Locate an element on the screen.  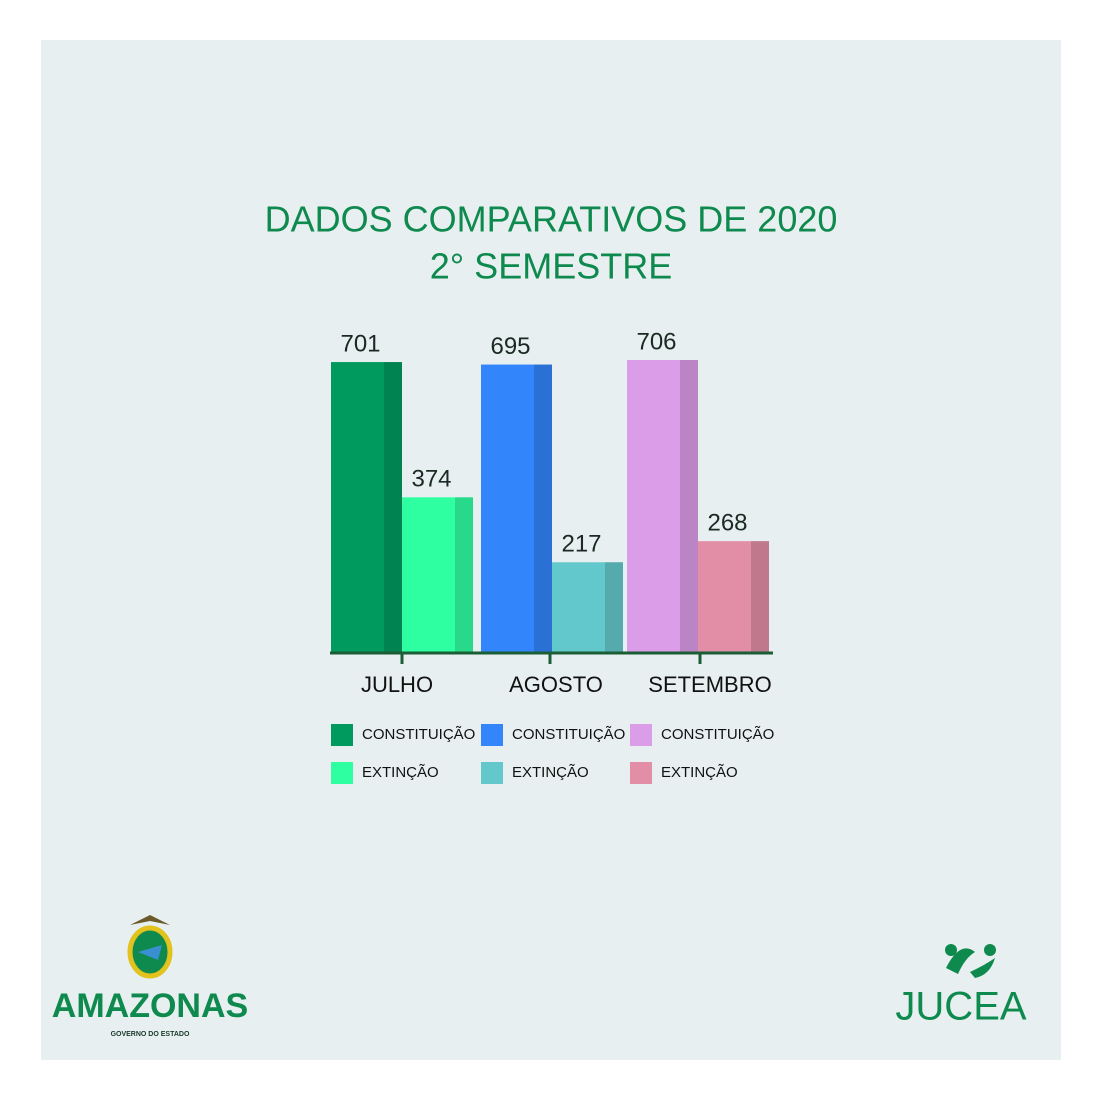
amazonas-logo: AMAZONAS GOVERNO DO ESTADO is located at coordinates (150, 976).